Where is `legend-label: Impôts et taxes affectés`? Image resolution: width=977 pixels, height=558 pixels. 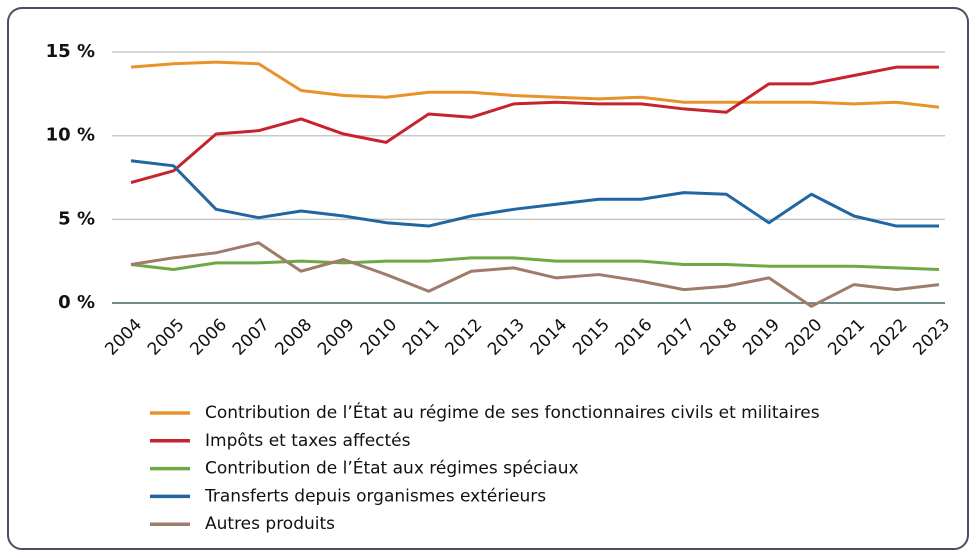 legend-label: Impôts et taxes affectés is located at coordinates (308, 441).